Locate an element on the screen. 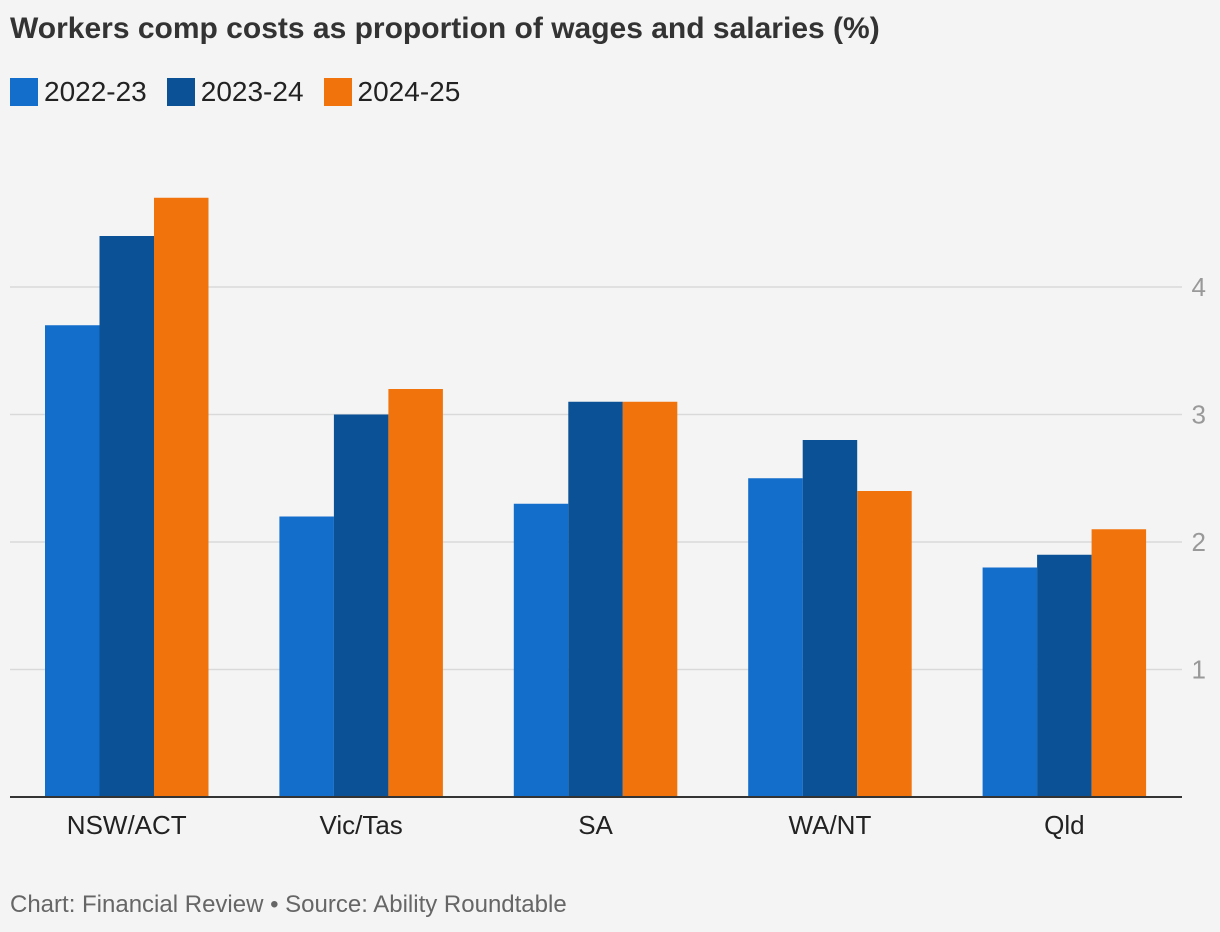  legend-item-2022-23: 2022-23 is located at coordinates (78, 92).